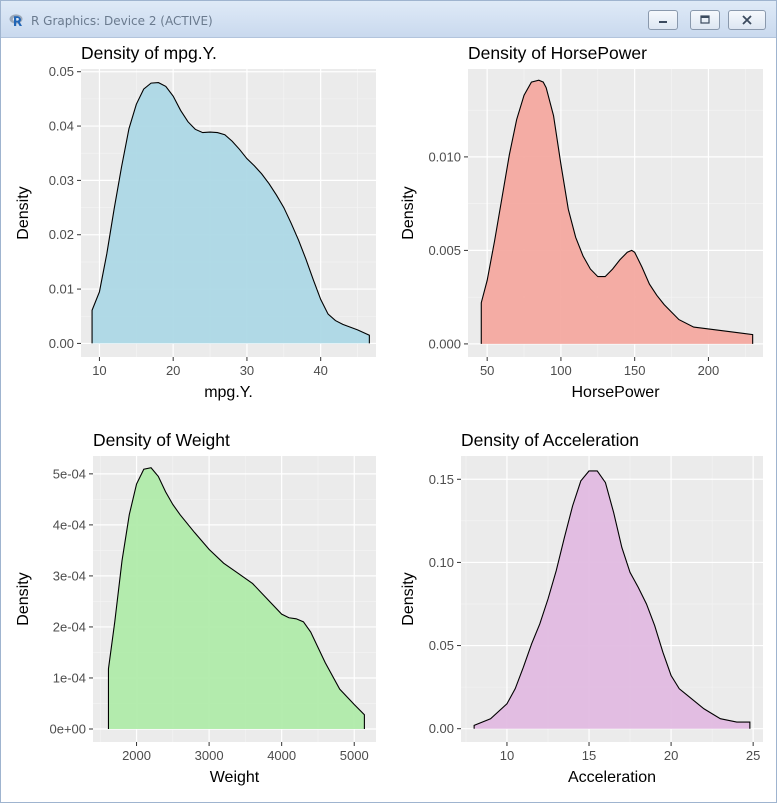 Image resolution: width=777 pixels, height=803 pixels. Describe the element at coordinates (354, 755) in the screenshot. I see `x-tick-label: 5000` at that location.